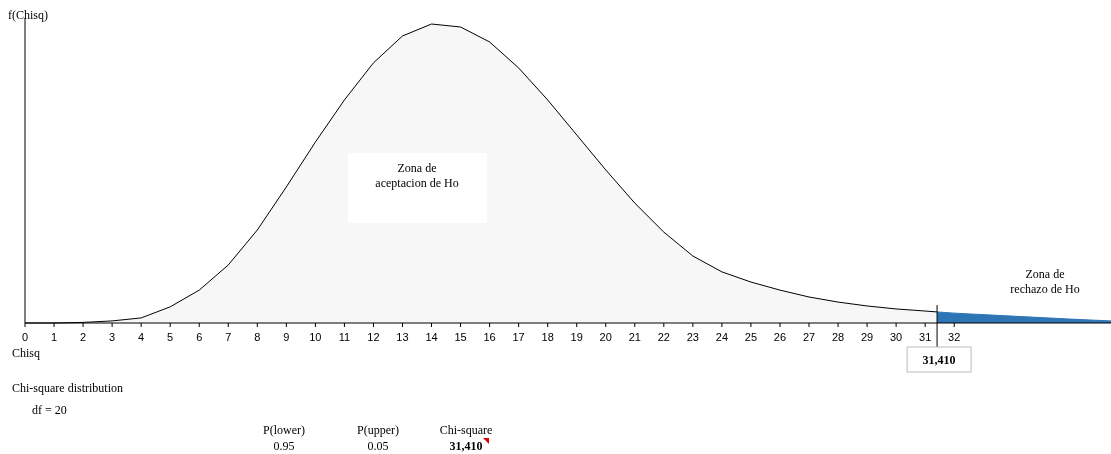 The height and width of the screenshot is (454, 1111). I want to click on x-tick-label: 27, so click(809, 337).